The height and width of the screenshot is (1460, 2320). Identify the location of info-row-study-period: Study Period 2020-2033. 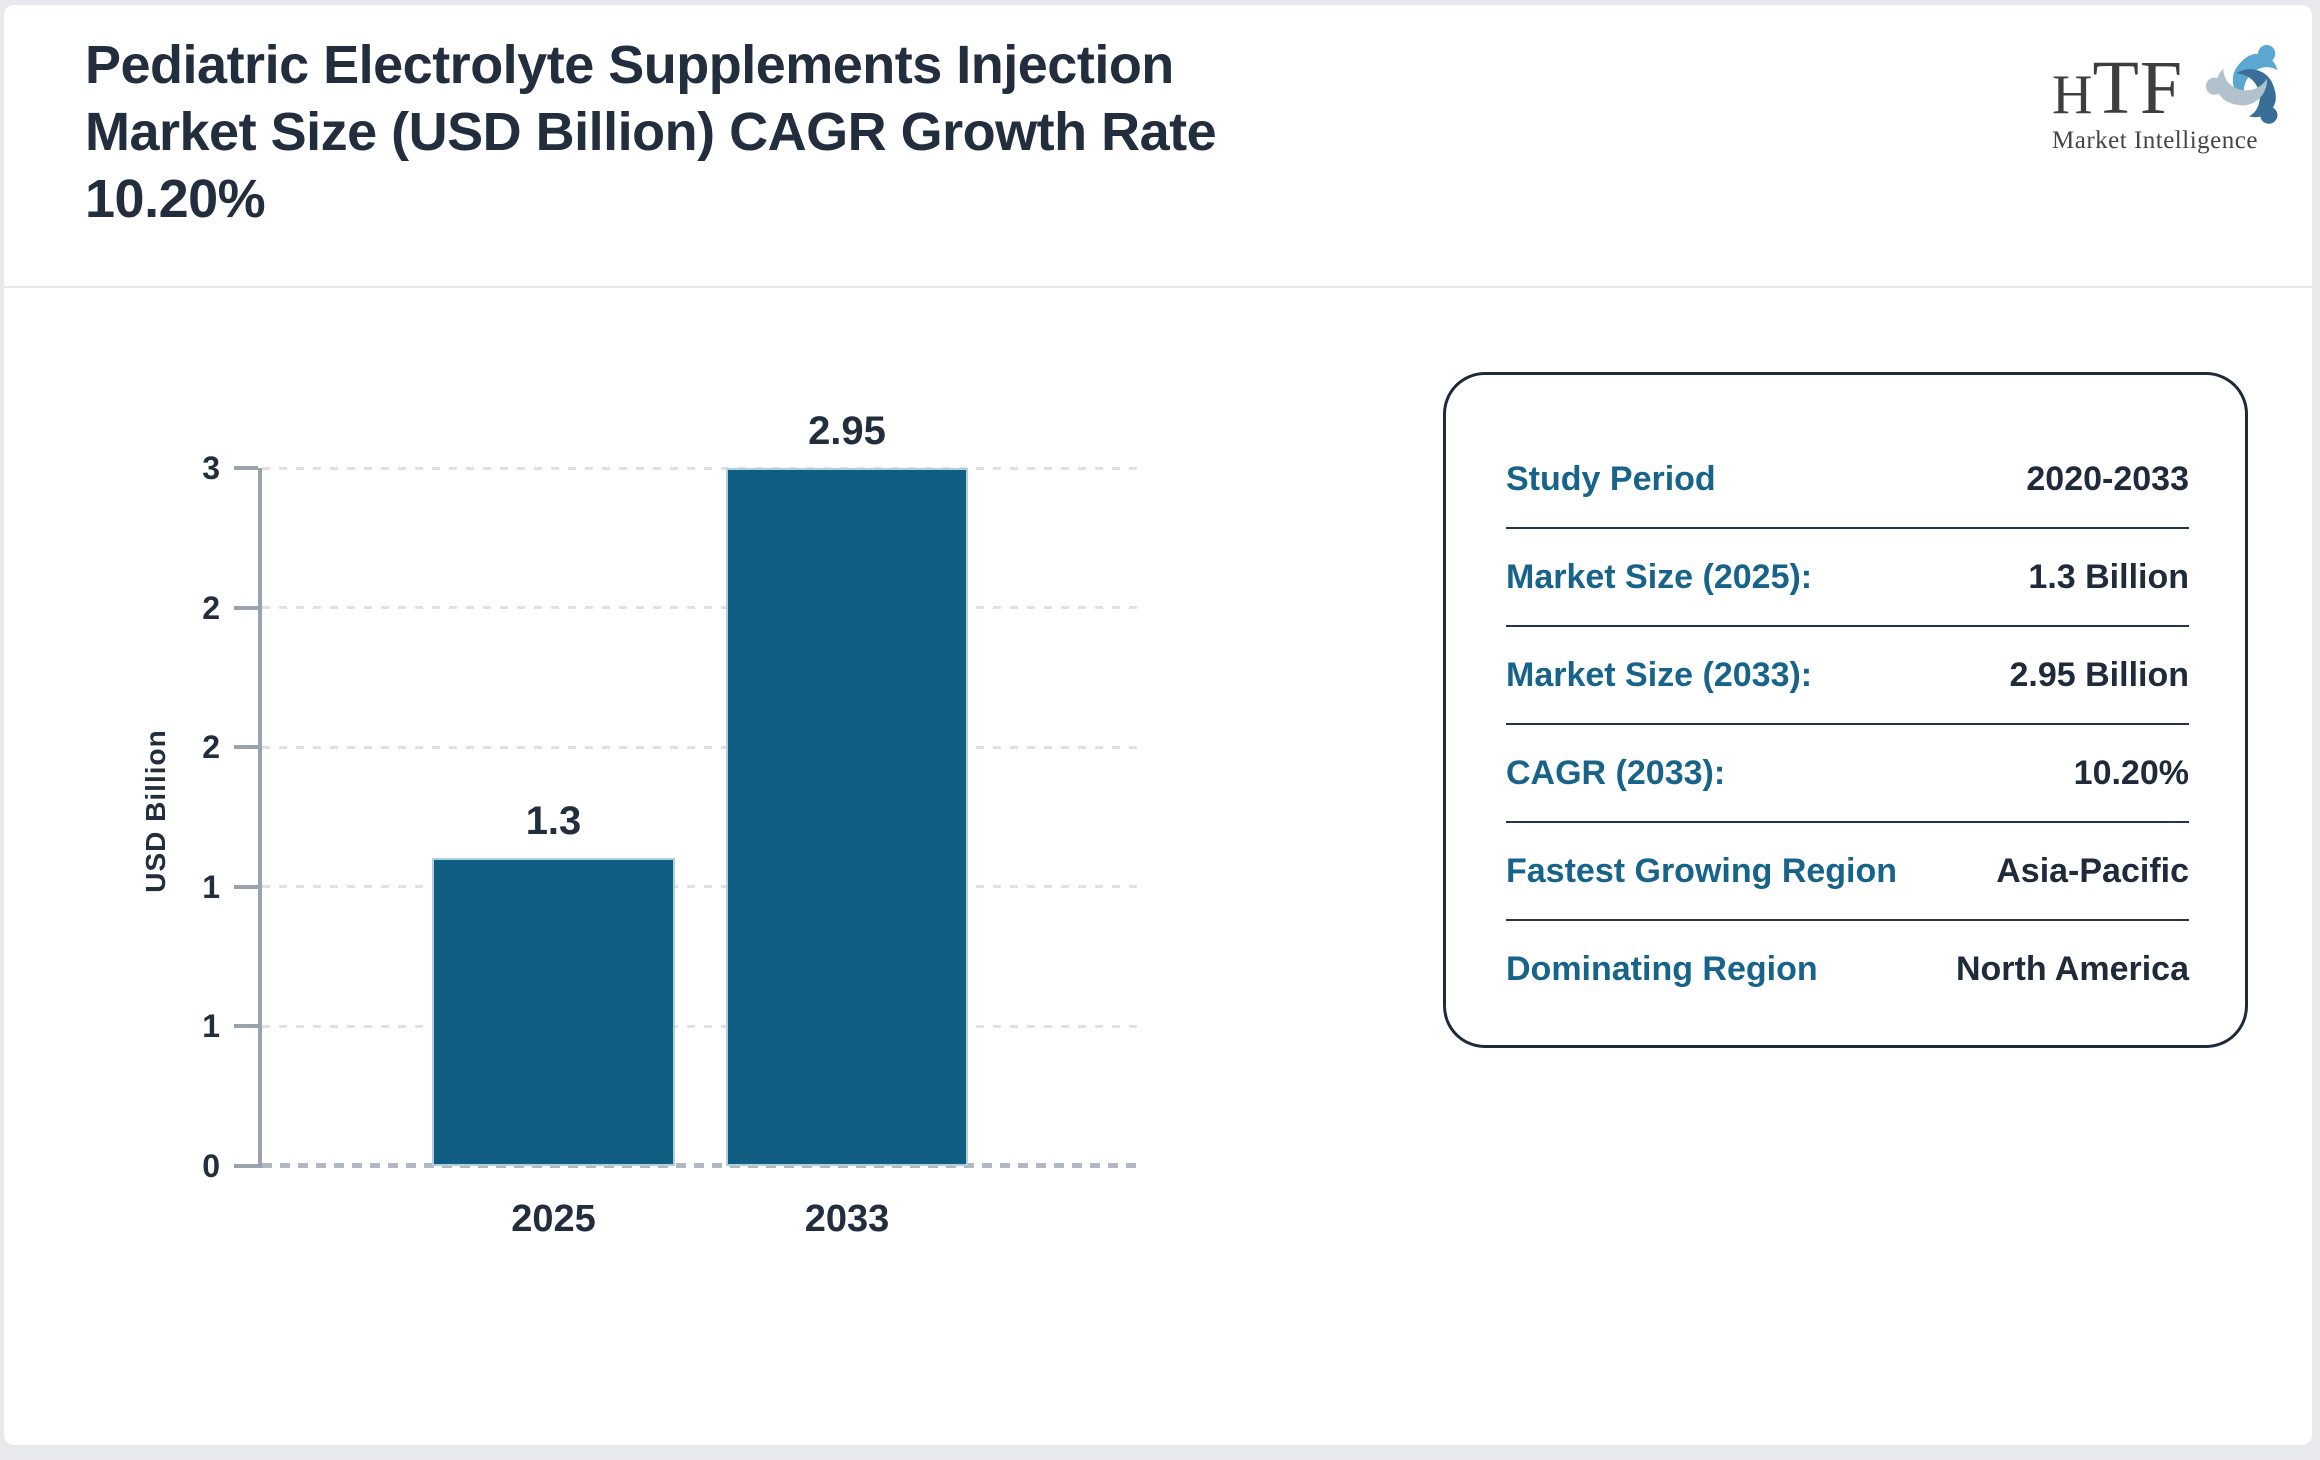
(1847, 480).